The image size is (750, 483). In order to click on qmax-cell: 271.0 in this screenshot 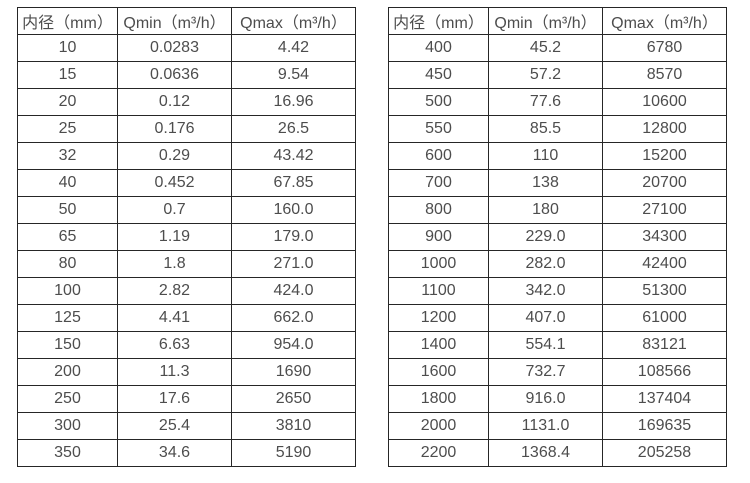, I will do `click(293, 264)`.